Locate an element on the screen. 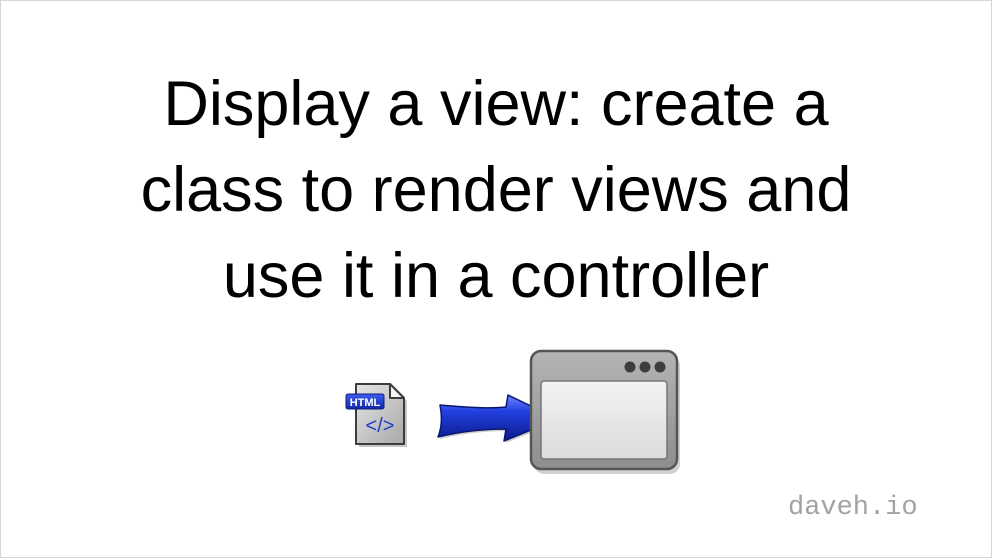 The image size is (992, 558). html-file-icon: HTML </> is located at coordinates (376, 415).